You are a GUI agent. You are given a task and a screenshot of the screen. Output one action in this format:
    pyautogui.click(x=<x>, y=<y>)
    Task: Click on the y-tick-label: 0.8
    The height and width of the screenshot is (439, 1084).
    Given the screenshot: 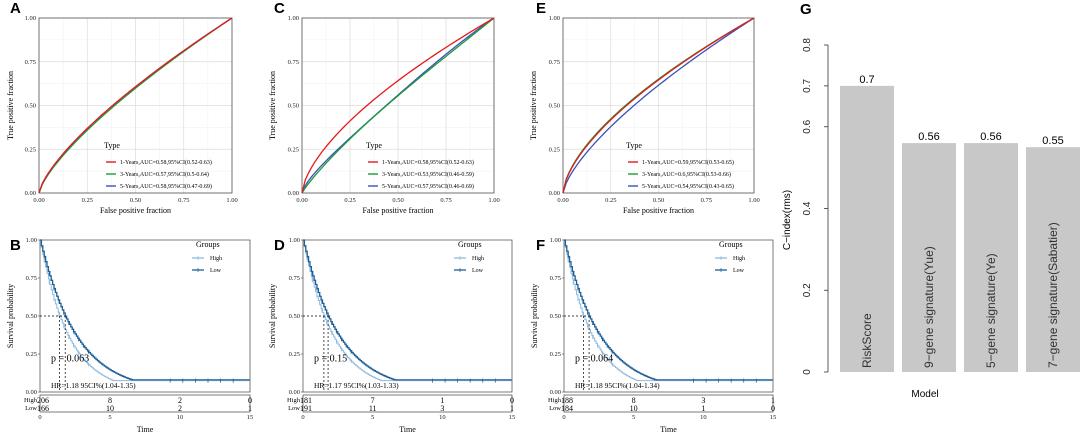 What is the action you would take?
    pyautogui.click(x=807, y=45)
    